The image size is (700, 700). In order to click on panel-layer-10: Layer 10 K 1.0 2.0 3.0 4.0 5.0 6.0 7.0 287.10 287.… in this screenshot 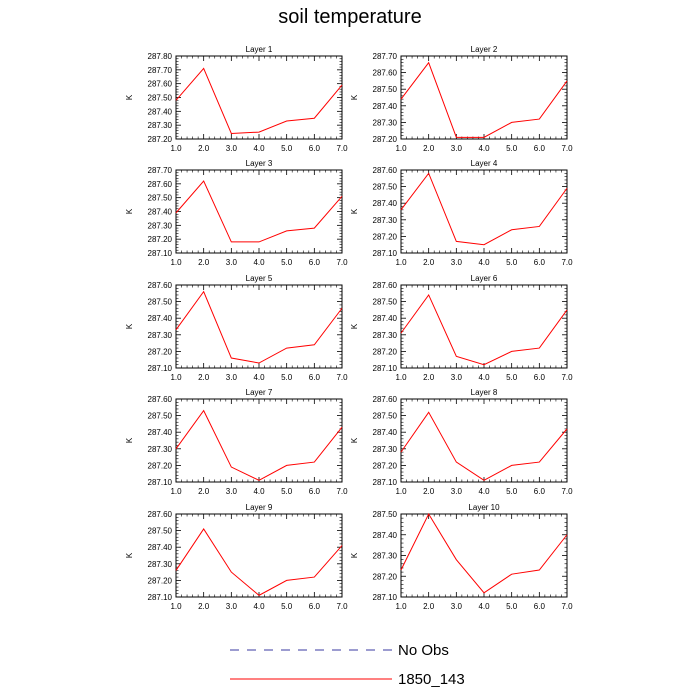, I will do `click(461, 557)`.